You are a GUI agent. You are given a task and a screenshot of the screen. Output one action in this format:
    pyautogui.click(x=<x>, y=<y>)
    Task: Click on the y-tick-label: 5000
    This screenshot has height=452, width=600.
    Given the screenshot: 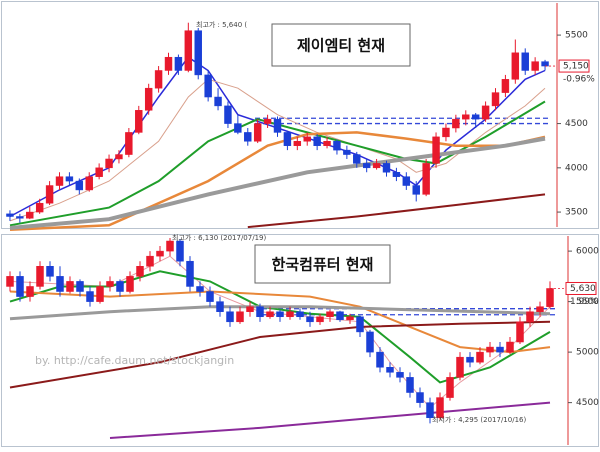 What is the action you would take?
    pyautogui.click(x=587, y=353)
    